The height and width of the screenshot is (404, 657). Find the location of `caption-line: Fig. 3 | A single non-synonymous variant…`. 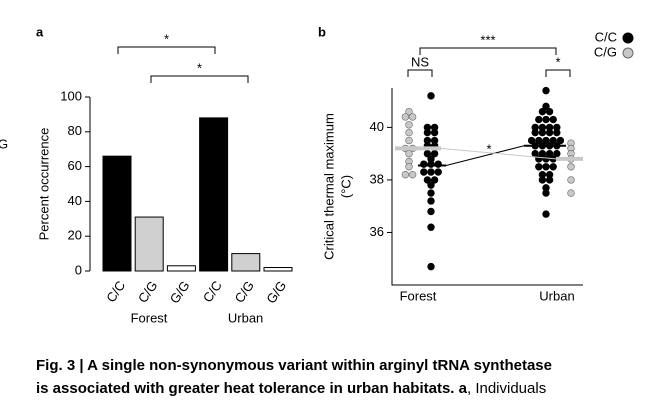

caption-line: Fig. 3 | A single non-synonymous variant… is located at coordinates (294, 365).